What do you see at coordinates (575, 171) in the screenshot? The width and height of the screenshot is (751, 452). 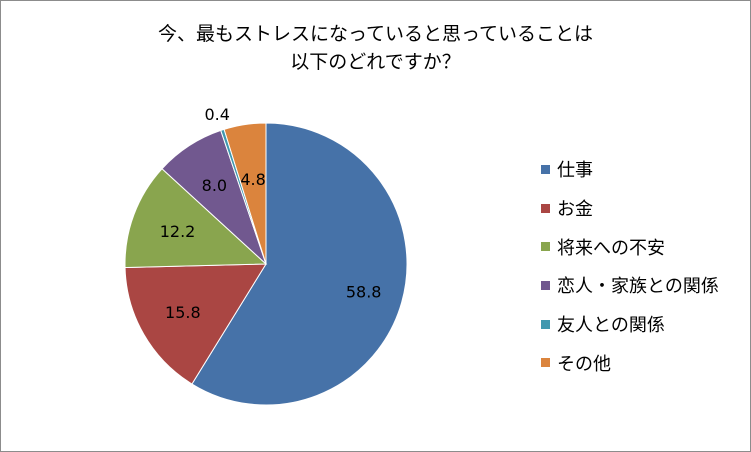 I see `legend-label: 仕事` at bounding box center [575, 171].